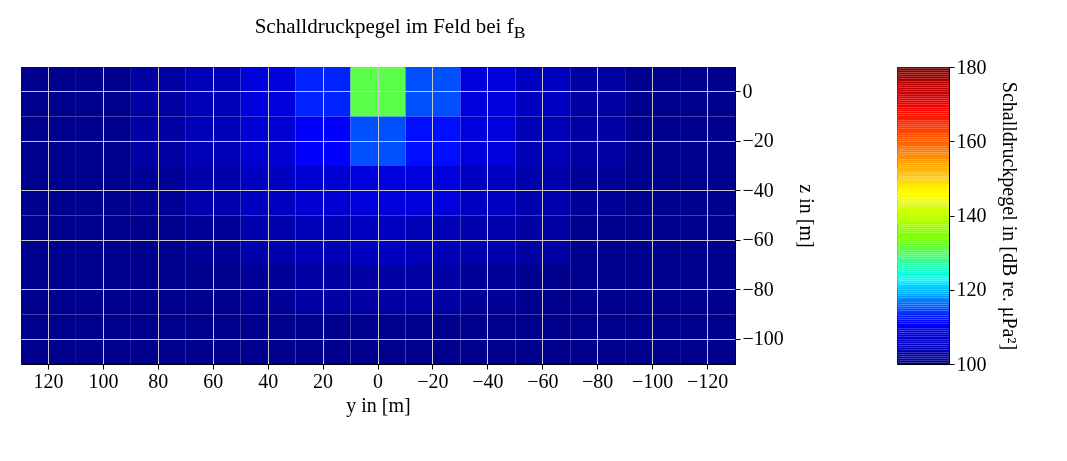  Describe the element at coordinates (1009, 216) in the screenshot. I see `color-bar-title: Schalldruckpegel in [dB re. μPa²]` at that location.